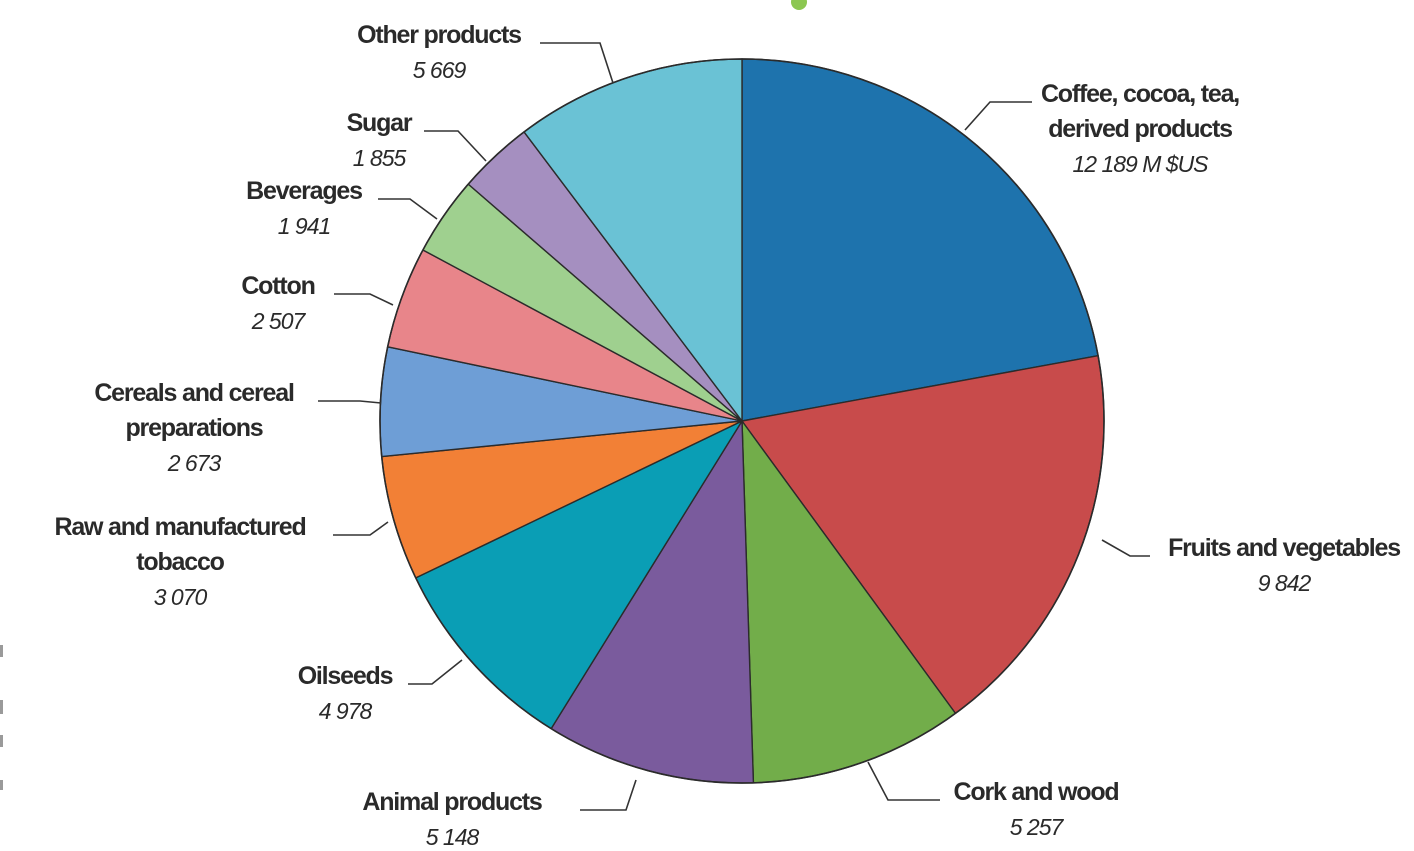 The height and width of the screenshot is (851, 1414). Describe the element at coordinates (1140, 164) in the screenshot. I see `slice-value-coffee: 12 189 M $US` at that location.